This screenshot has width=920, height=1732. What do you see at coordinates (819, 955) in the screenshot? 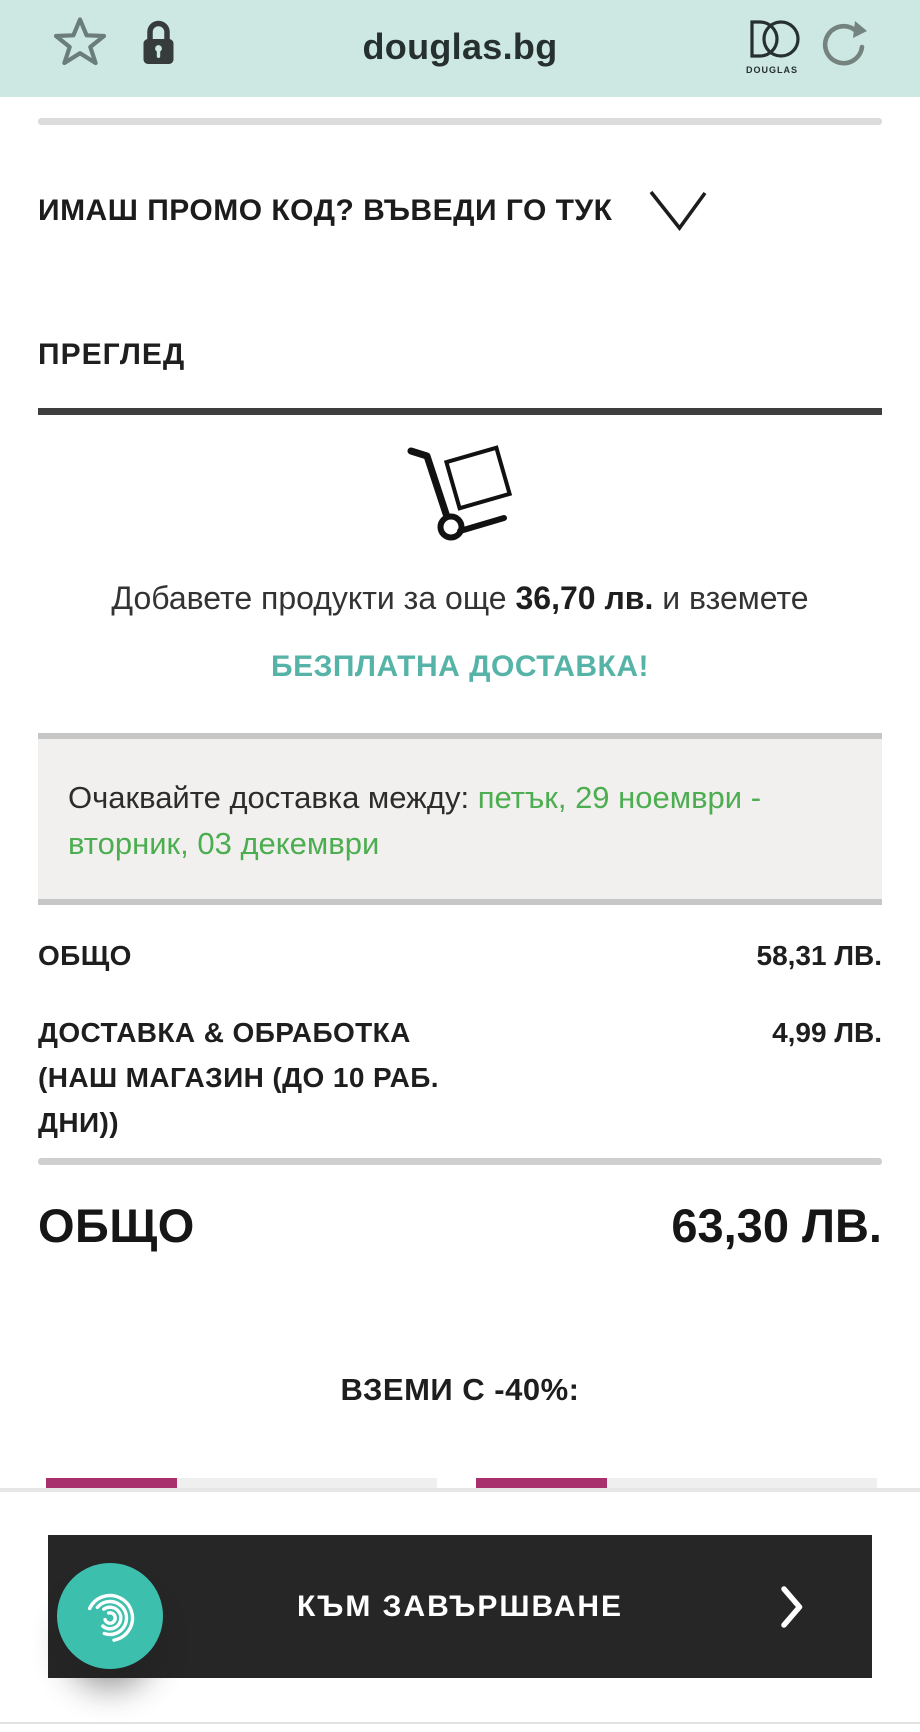
I see `subtotal-value: 58,31 ЛВ.` at bounding box center [819, 955].